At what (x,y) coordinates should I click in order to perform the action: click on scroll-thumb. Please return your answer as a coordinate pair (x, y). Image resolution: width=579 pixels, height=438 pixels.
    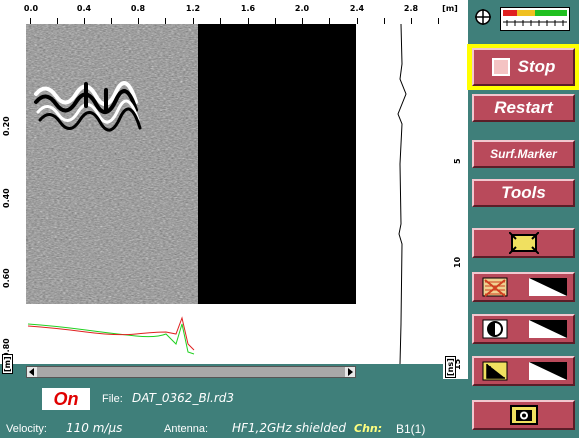
    Looking at the image, I should click on (191, 372).